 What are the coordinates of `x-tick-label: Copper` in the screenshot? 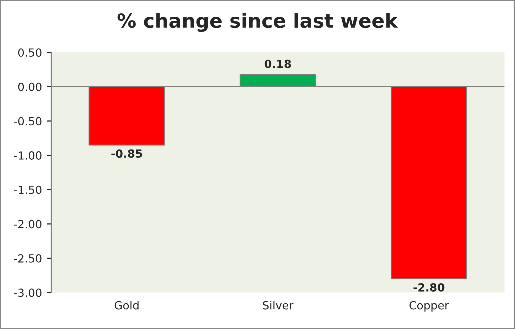 It's located at (430, 306).